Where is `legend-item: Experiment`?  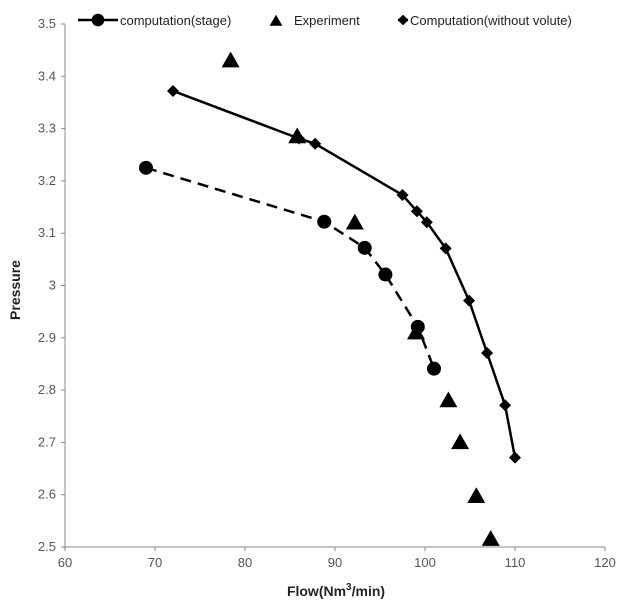 legend-item: Experiment is located at coordinates (314, 20).